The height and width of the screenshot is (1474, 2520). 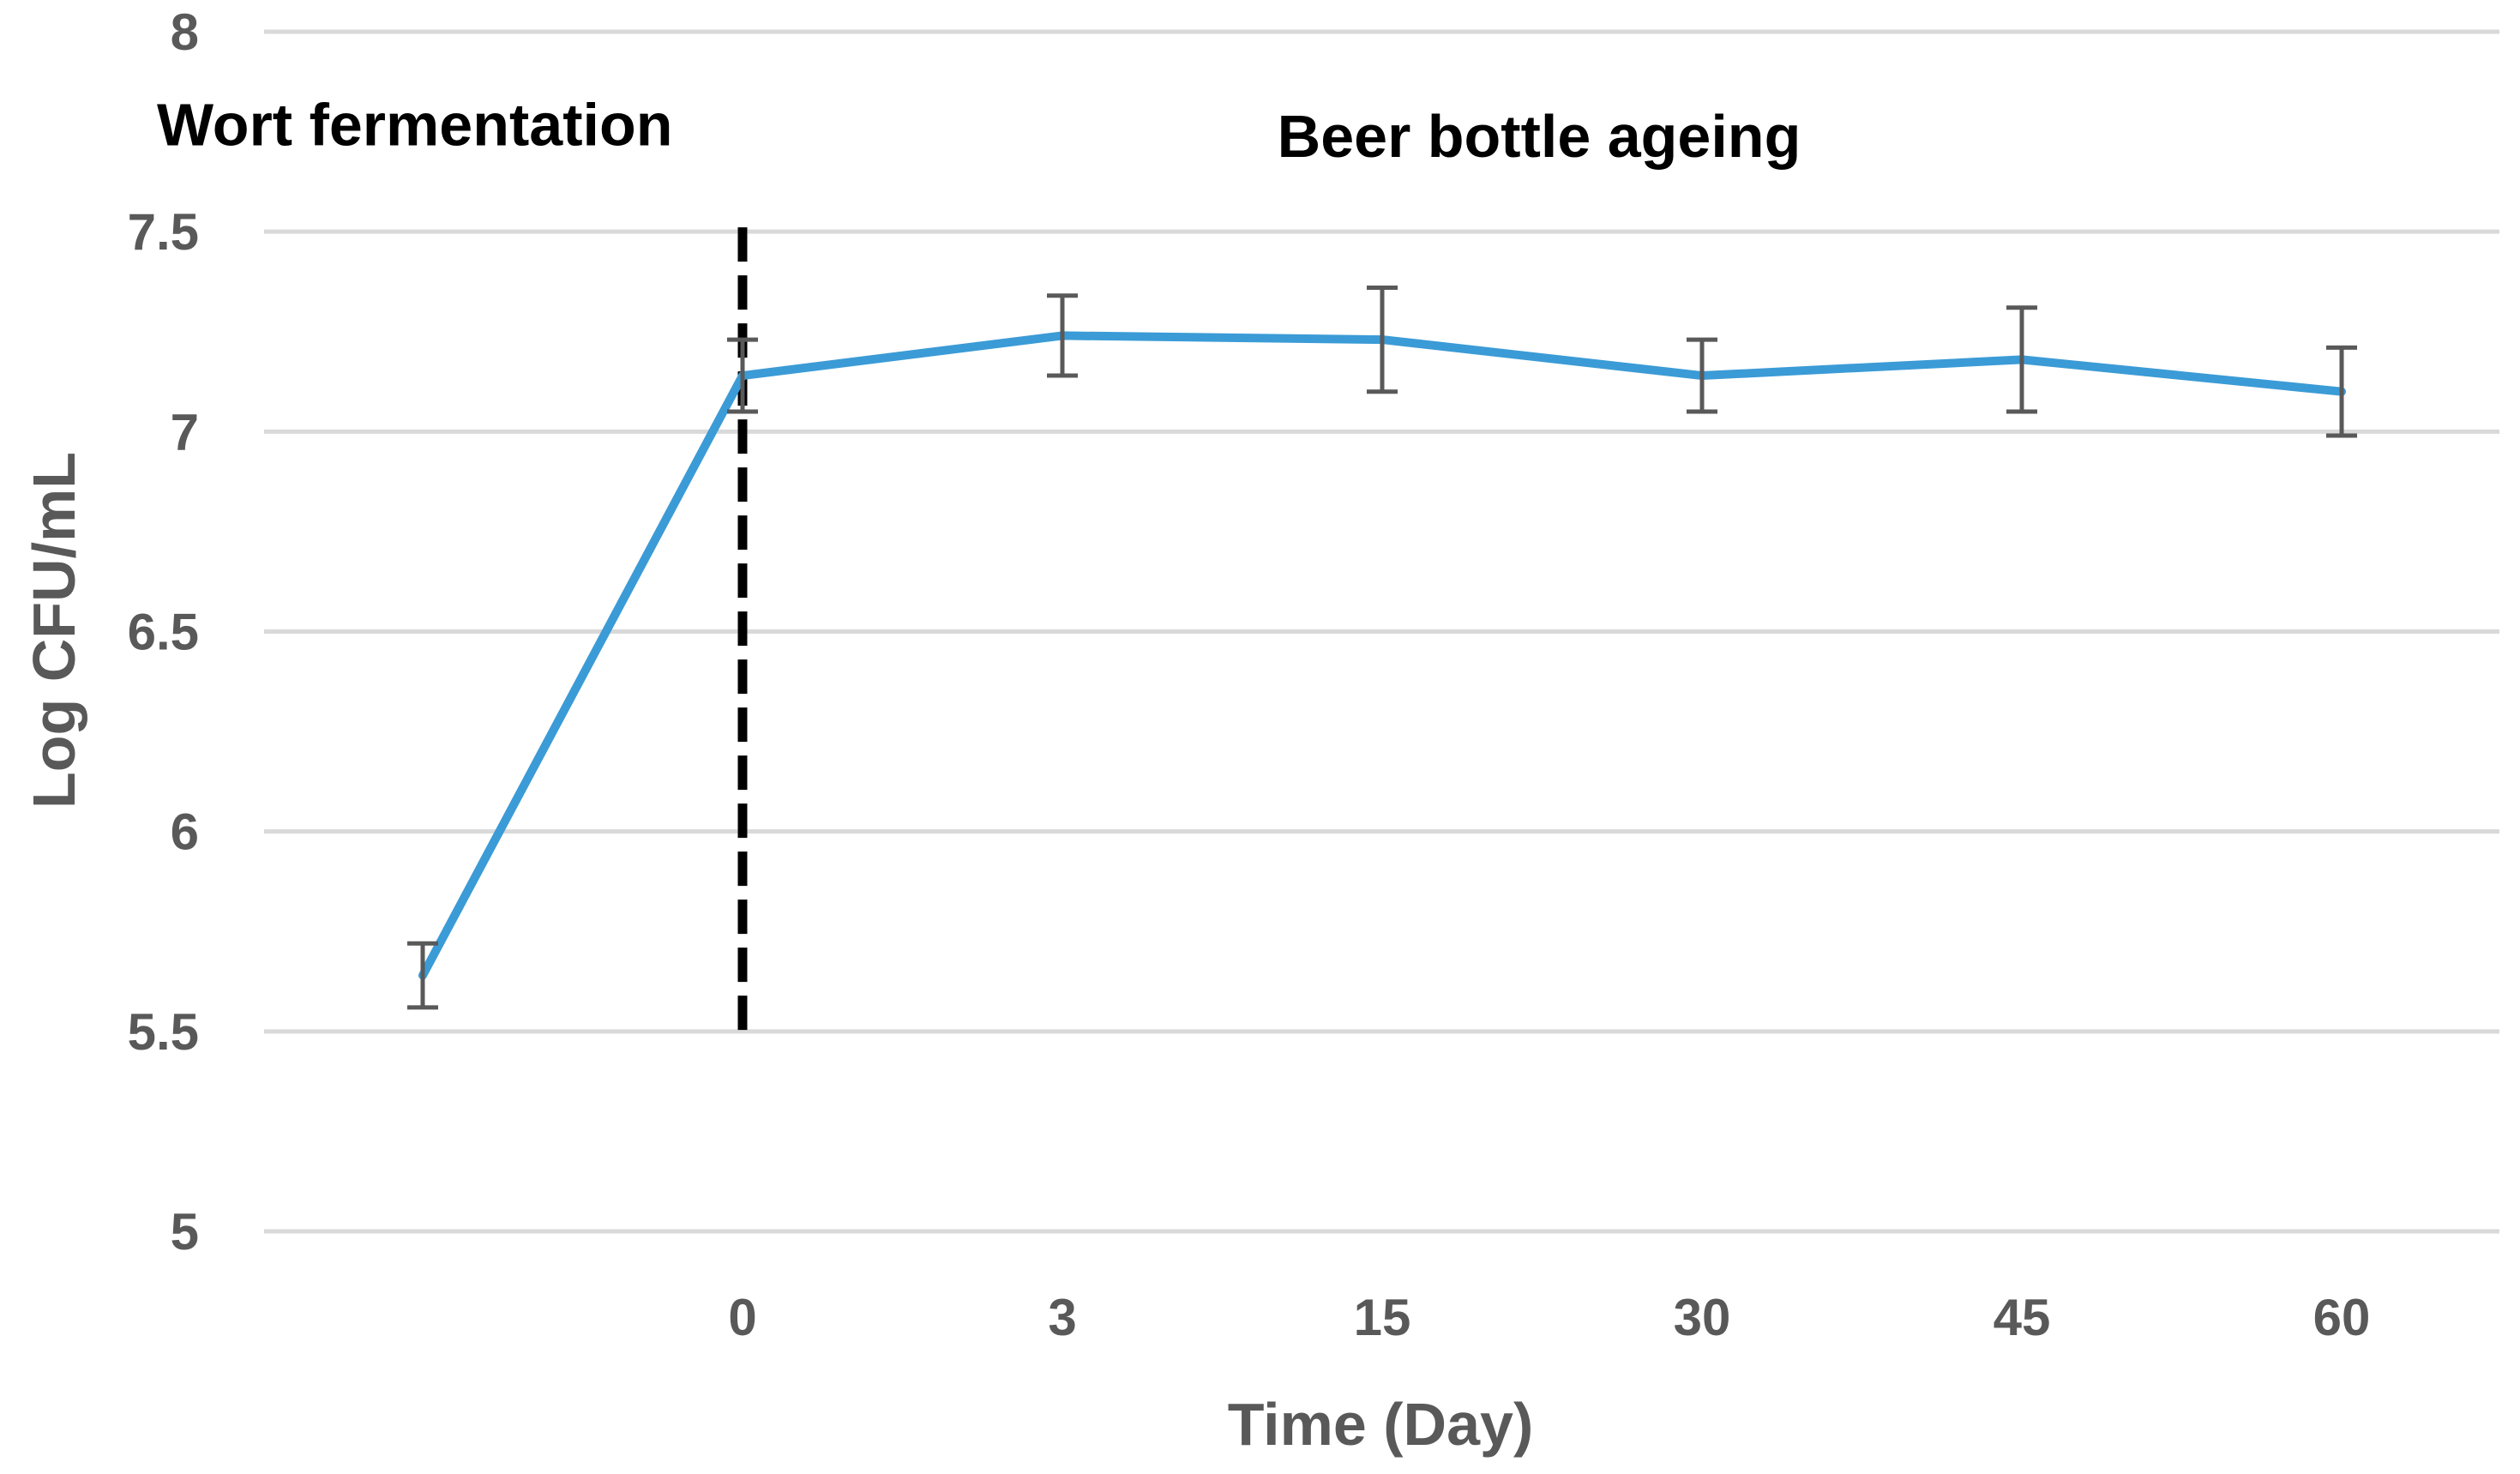 What do you see at coordinates (185, 431) in the screenshot?
I see `y-tick-label: 7` at bounding box center [185, 431].